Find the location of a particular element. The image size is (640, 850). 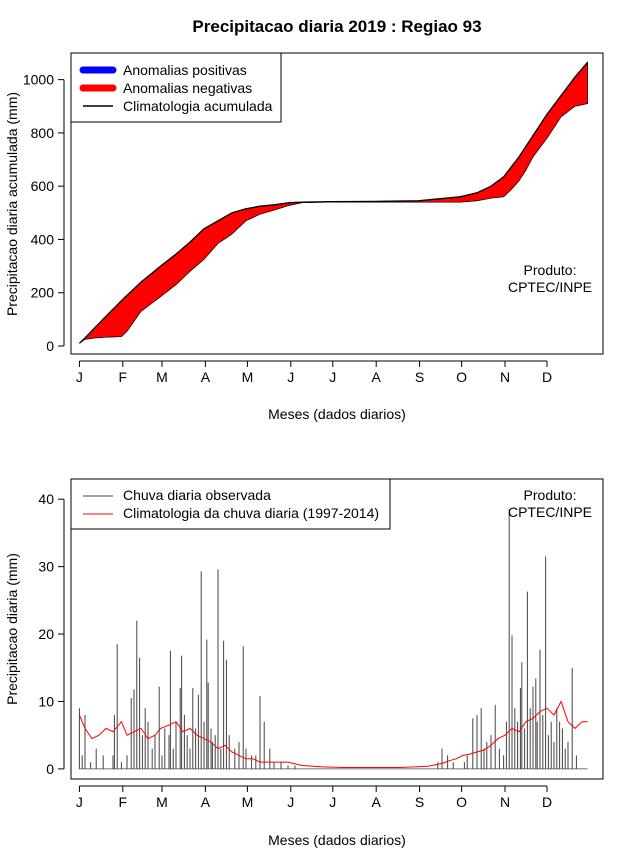

y-tick-label: 800 is located at coordinates (43, 133).